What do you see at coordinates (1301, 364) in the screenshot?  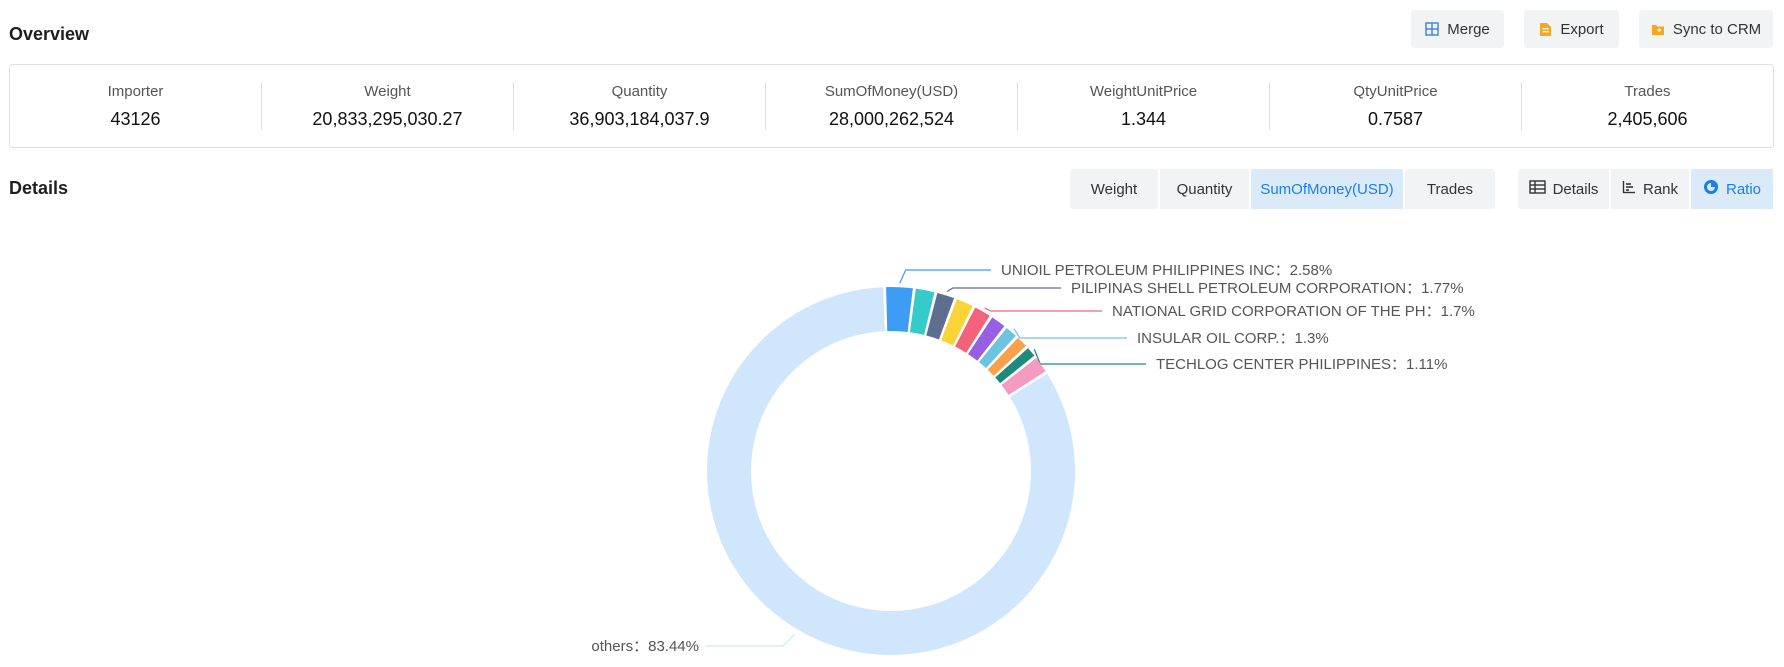 I see `slice-label: TECHLOG CENTER PHILIPPINES：1.11%` at bounding box center [1301, 364].